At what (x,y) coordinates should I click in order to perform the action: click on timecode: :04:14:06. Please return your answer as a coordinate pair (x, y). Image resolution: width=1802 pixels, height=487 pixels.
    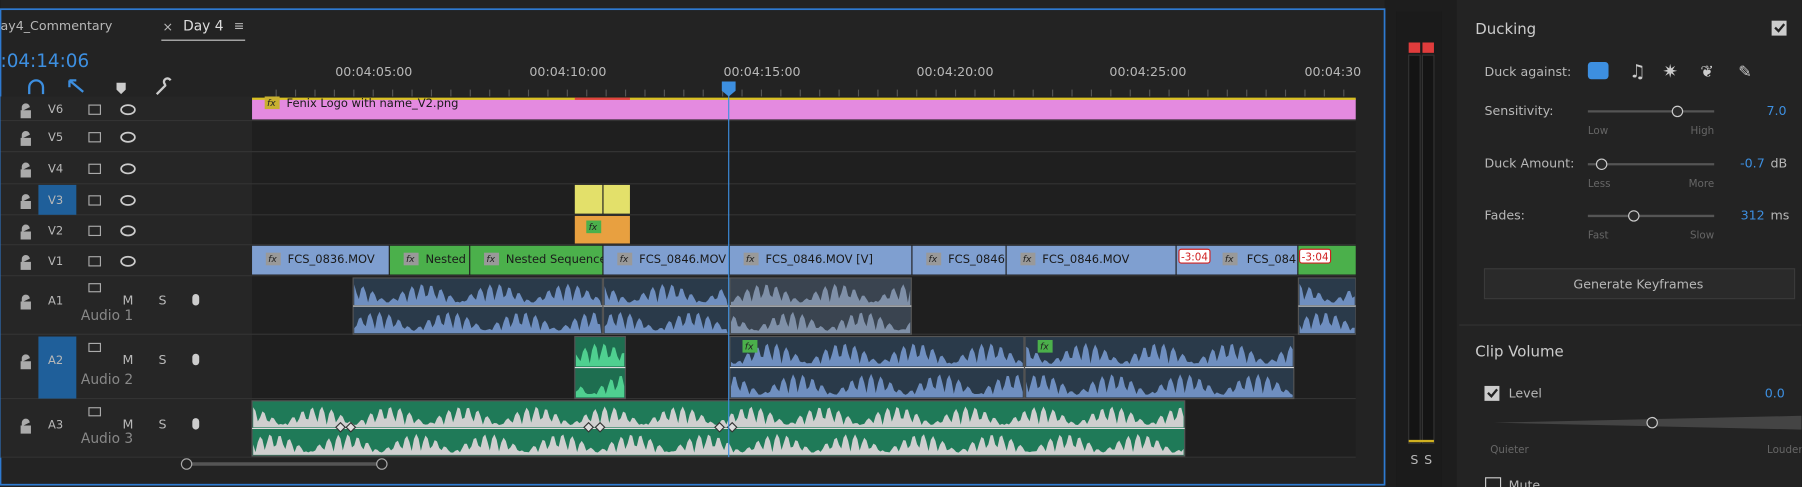
    Looking at the image, I should click on (45, 61).